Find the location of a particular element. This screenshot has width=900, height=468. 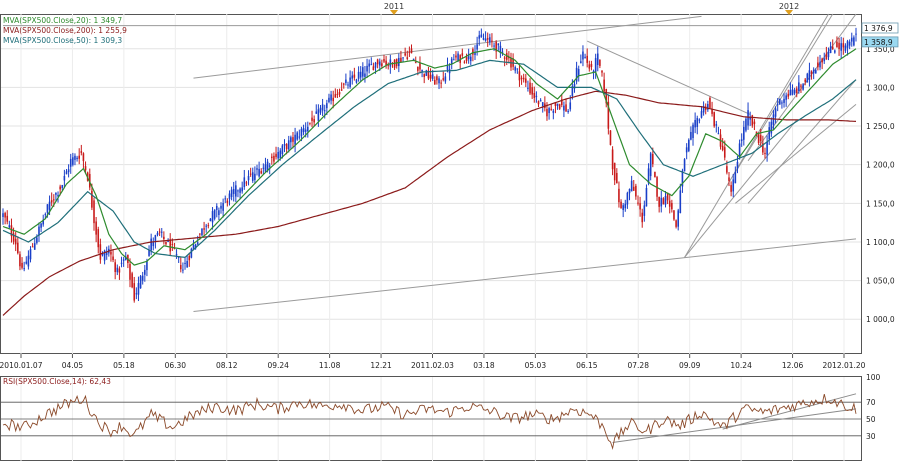

top-marker-2012: 2012 is located at coordinates (789, 8).